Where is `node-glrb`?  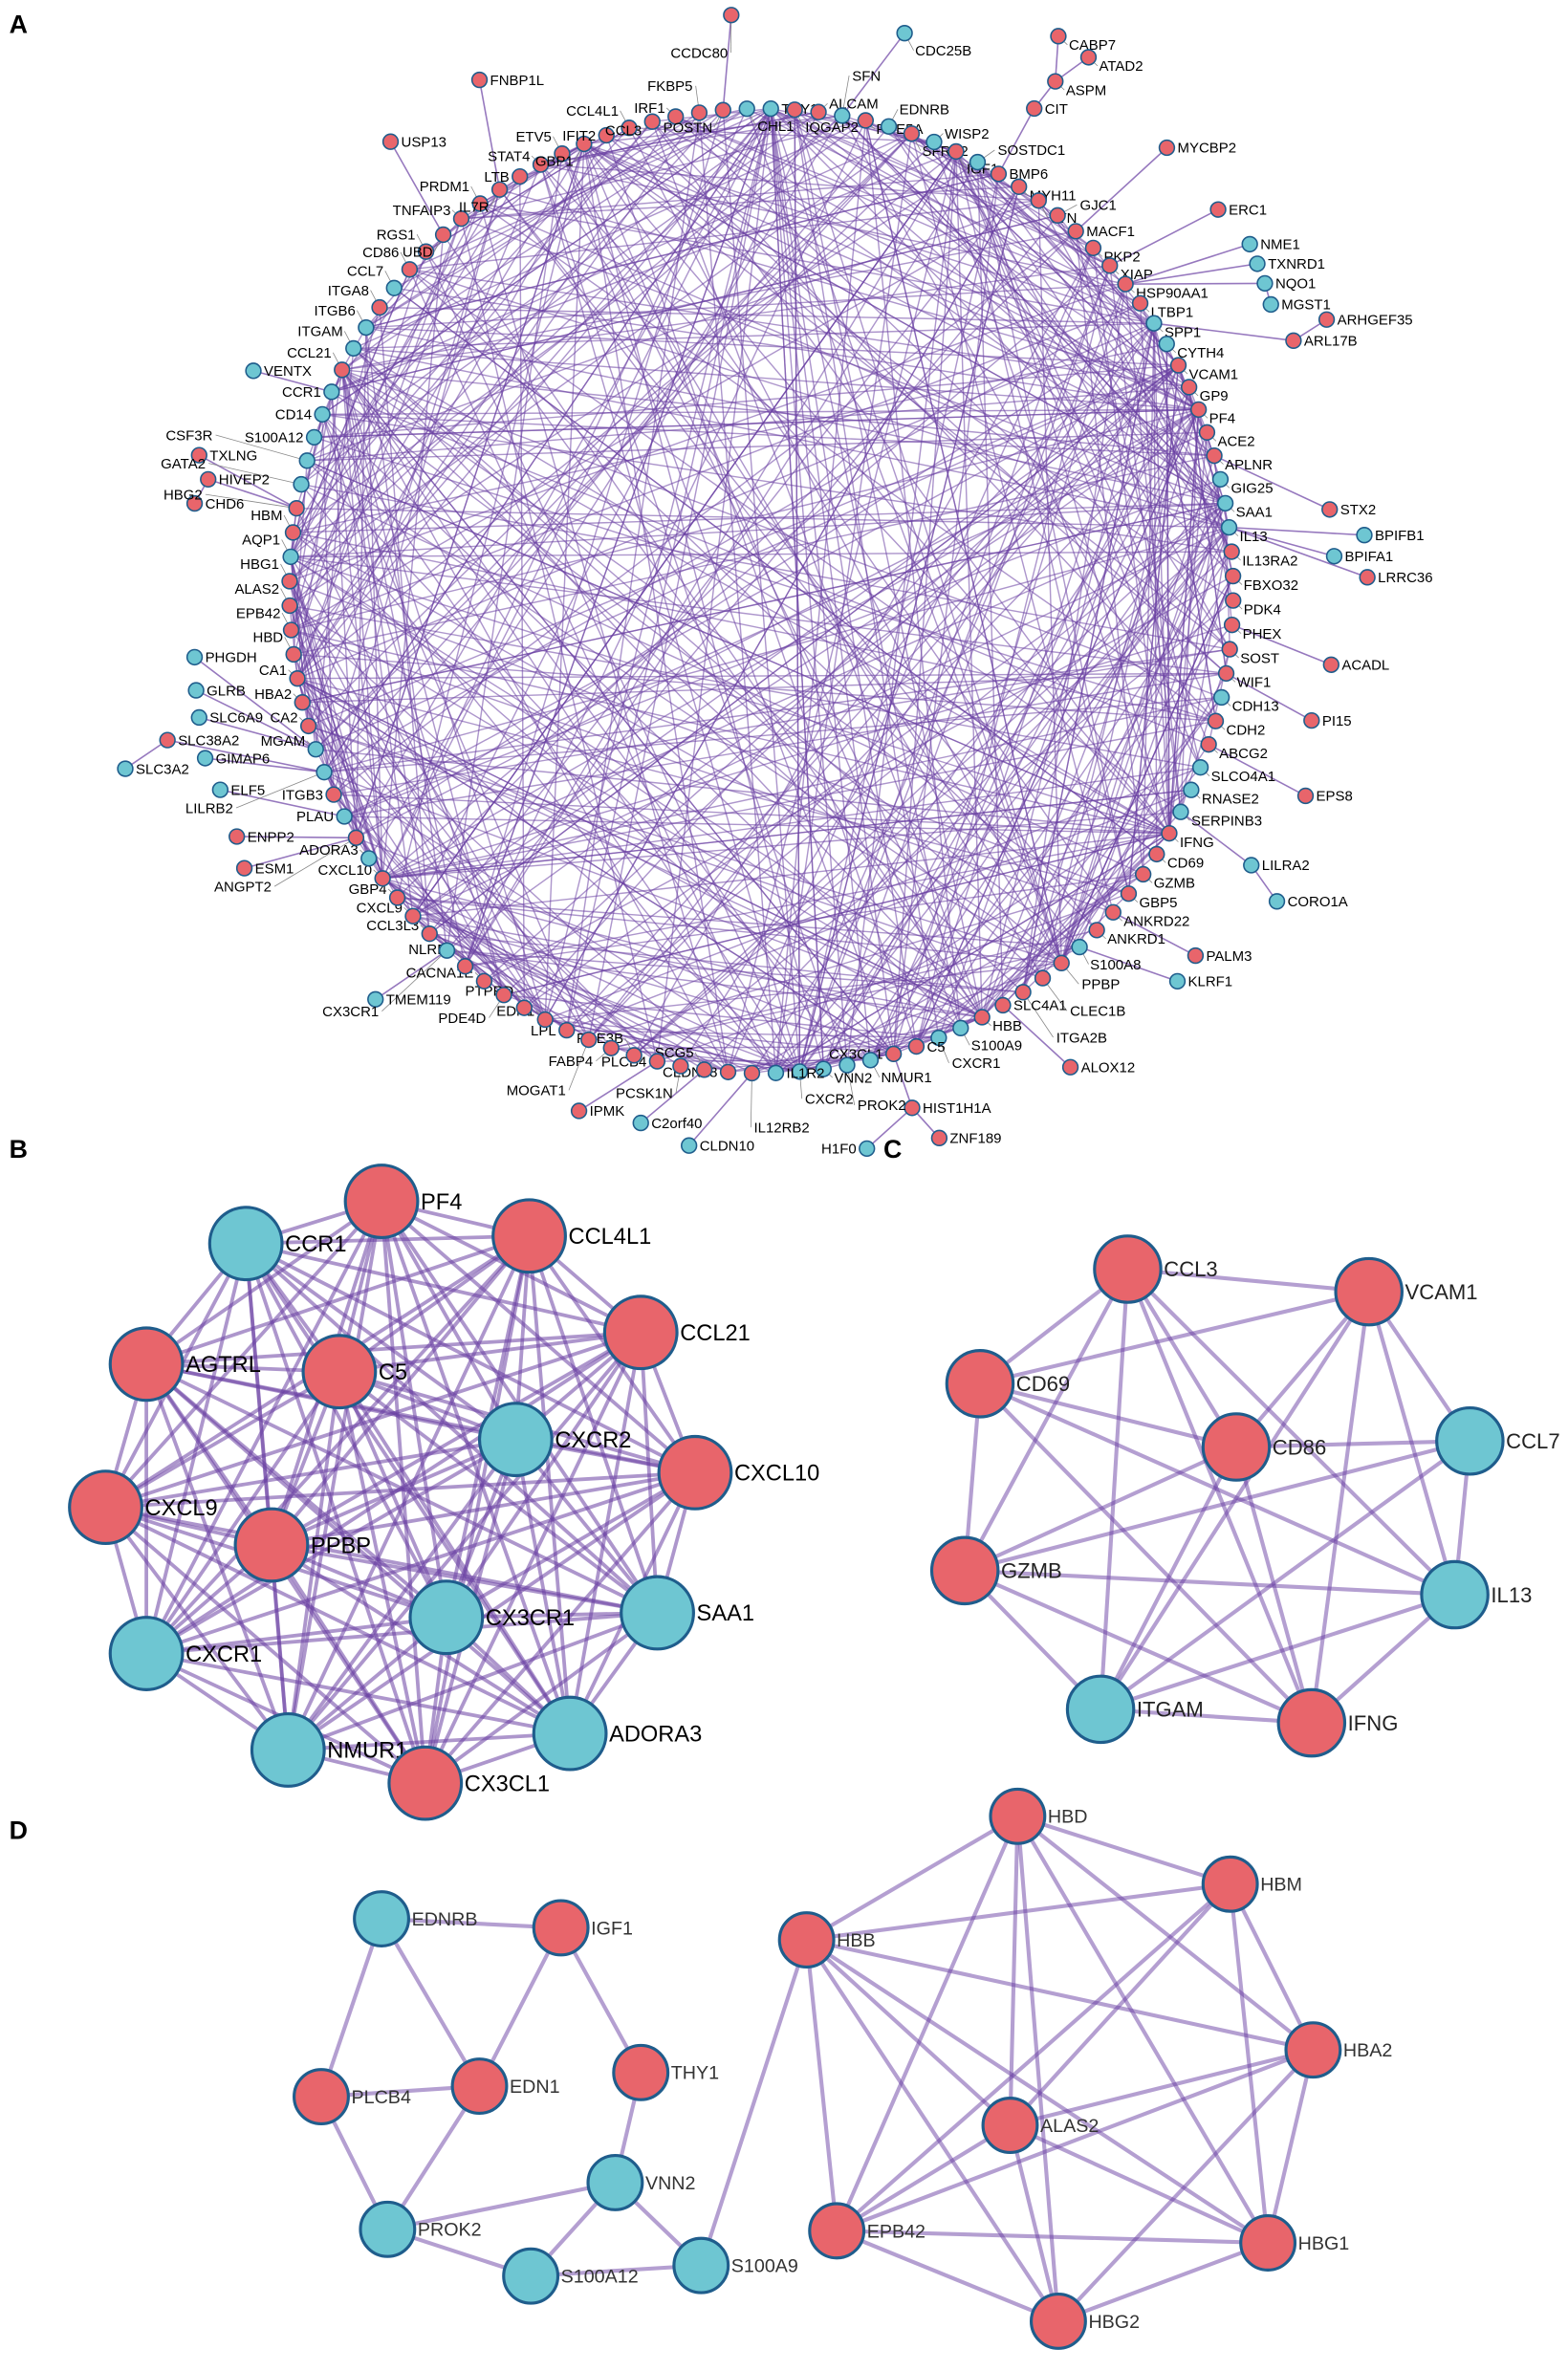
node-glrb is located at coordinates (196, 690).